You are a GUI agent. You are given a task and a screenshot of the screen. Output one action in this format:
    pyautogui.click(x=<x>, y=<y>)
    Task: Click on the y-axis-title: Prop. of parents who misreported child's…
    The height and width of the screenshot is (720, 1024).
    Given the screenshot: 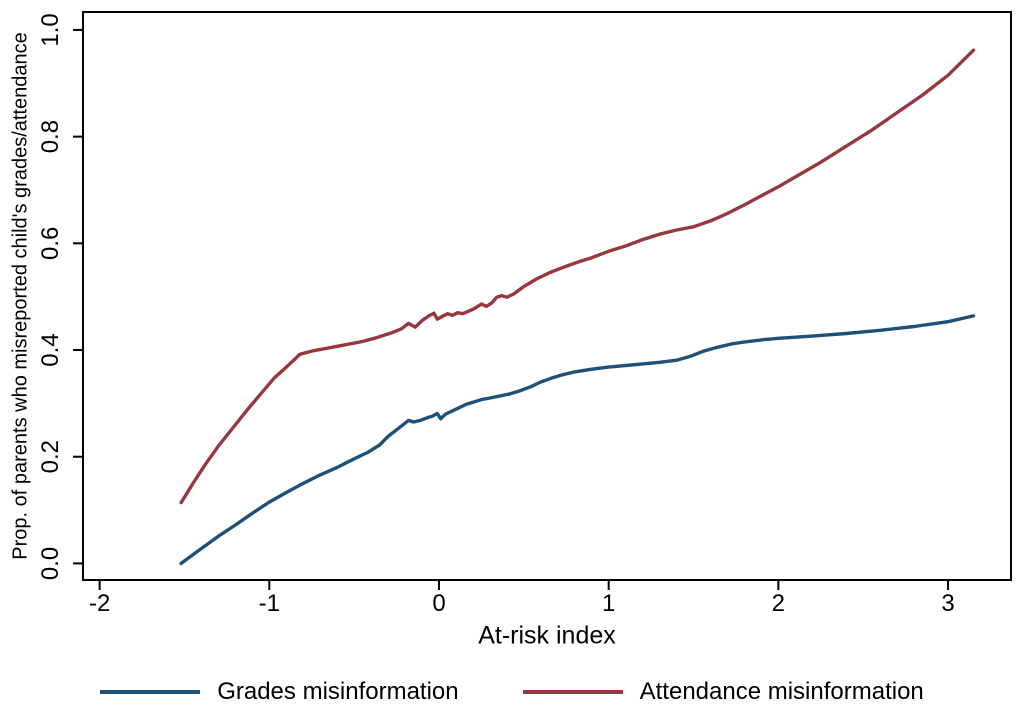 What is the action you would take?
    pyautogui.click(x=20, y=296)
    